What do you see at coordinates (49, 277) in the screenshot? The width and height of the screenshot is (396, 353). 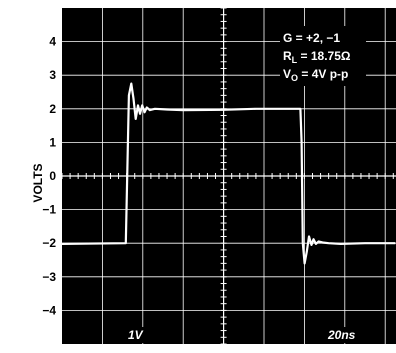 I see `y-tick-label: −3` at bounding box center [49, 277].